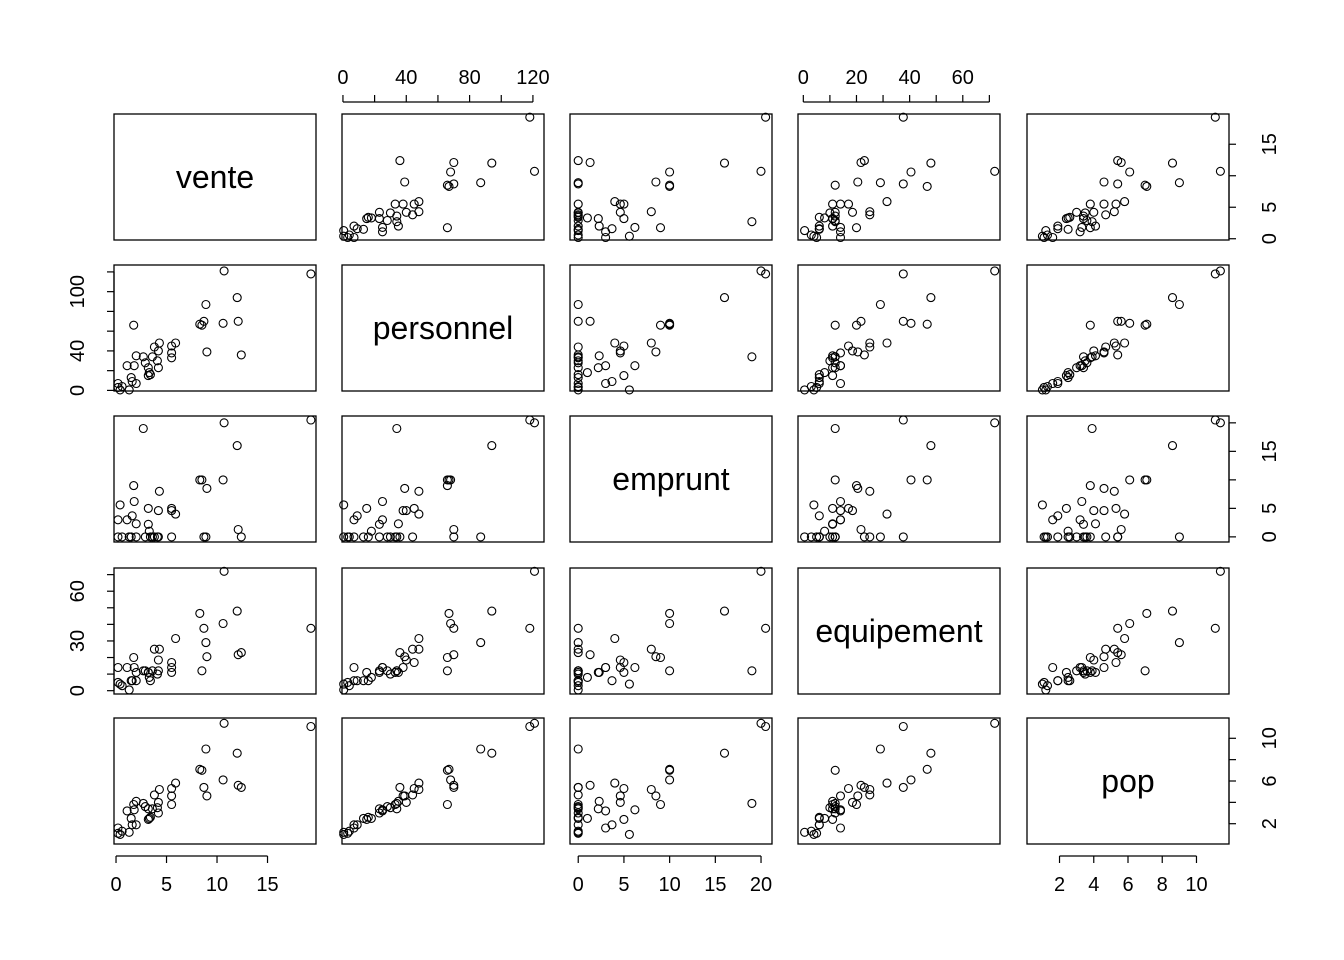 The image size is (1344, 960). I want to click on x-tick-label-vente-3: 15, so click(267, 885).